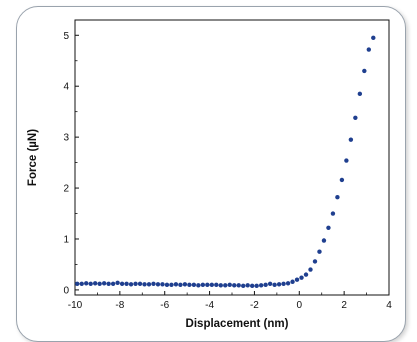 This screenshot has width=417, height=342. Describe the element at coordinates (75, 305) in the screenshot. I see `x-tick-label: -10` at that location.